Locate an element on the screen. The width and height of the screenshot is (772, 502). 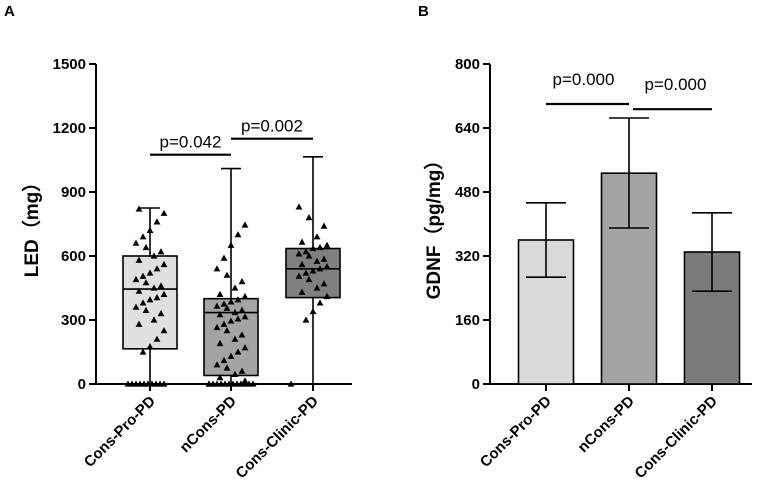
panel-a-y-axis: 0 300 600 900 1200 1500 is located at coordinates (75, 224).